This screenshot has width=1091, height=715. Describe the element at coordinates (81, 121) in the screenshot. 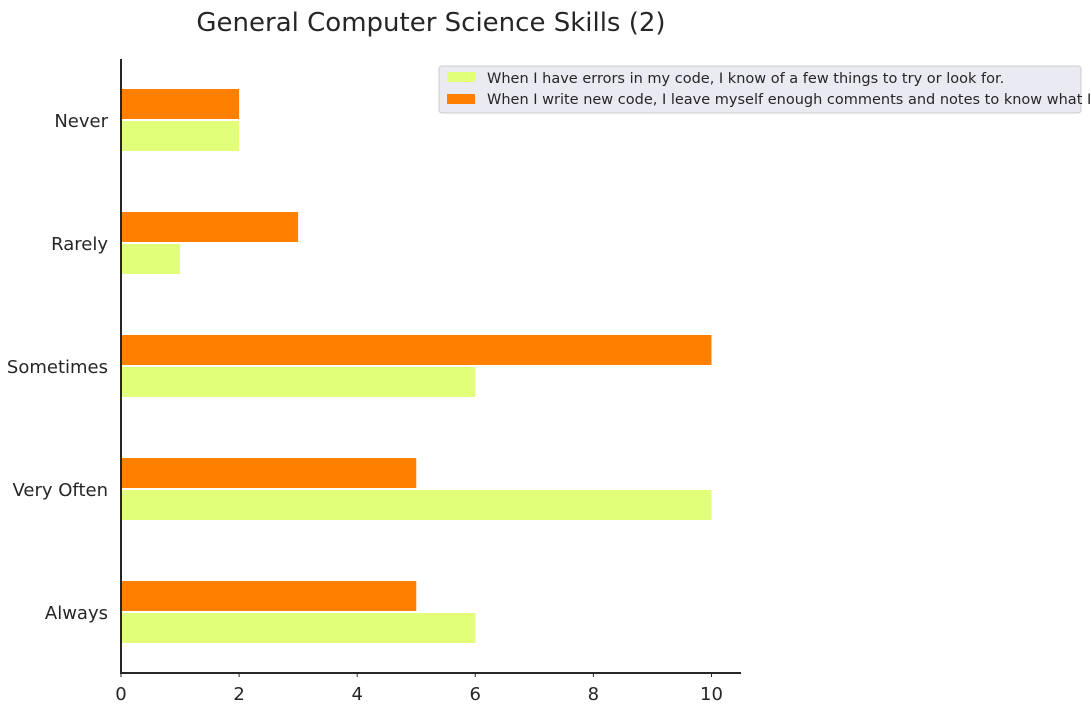

I see `y-tick-label: Never` at that location.